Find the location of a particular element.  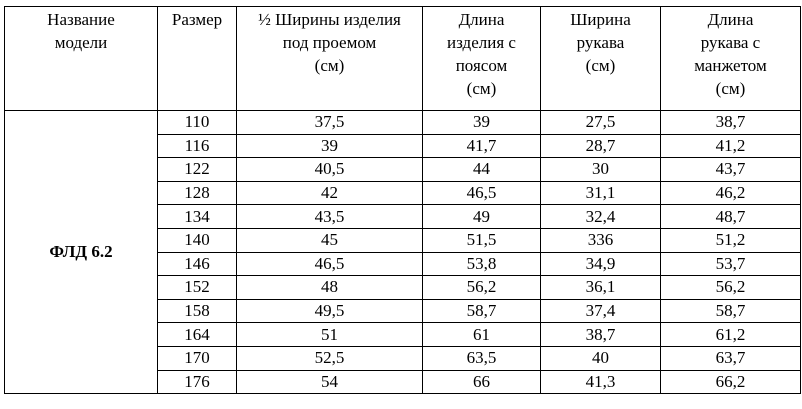

table-row: 134 43,5 49 32,4 48,7 is located at coordinates (403, 216).